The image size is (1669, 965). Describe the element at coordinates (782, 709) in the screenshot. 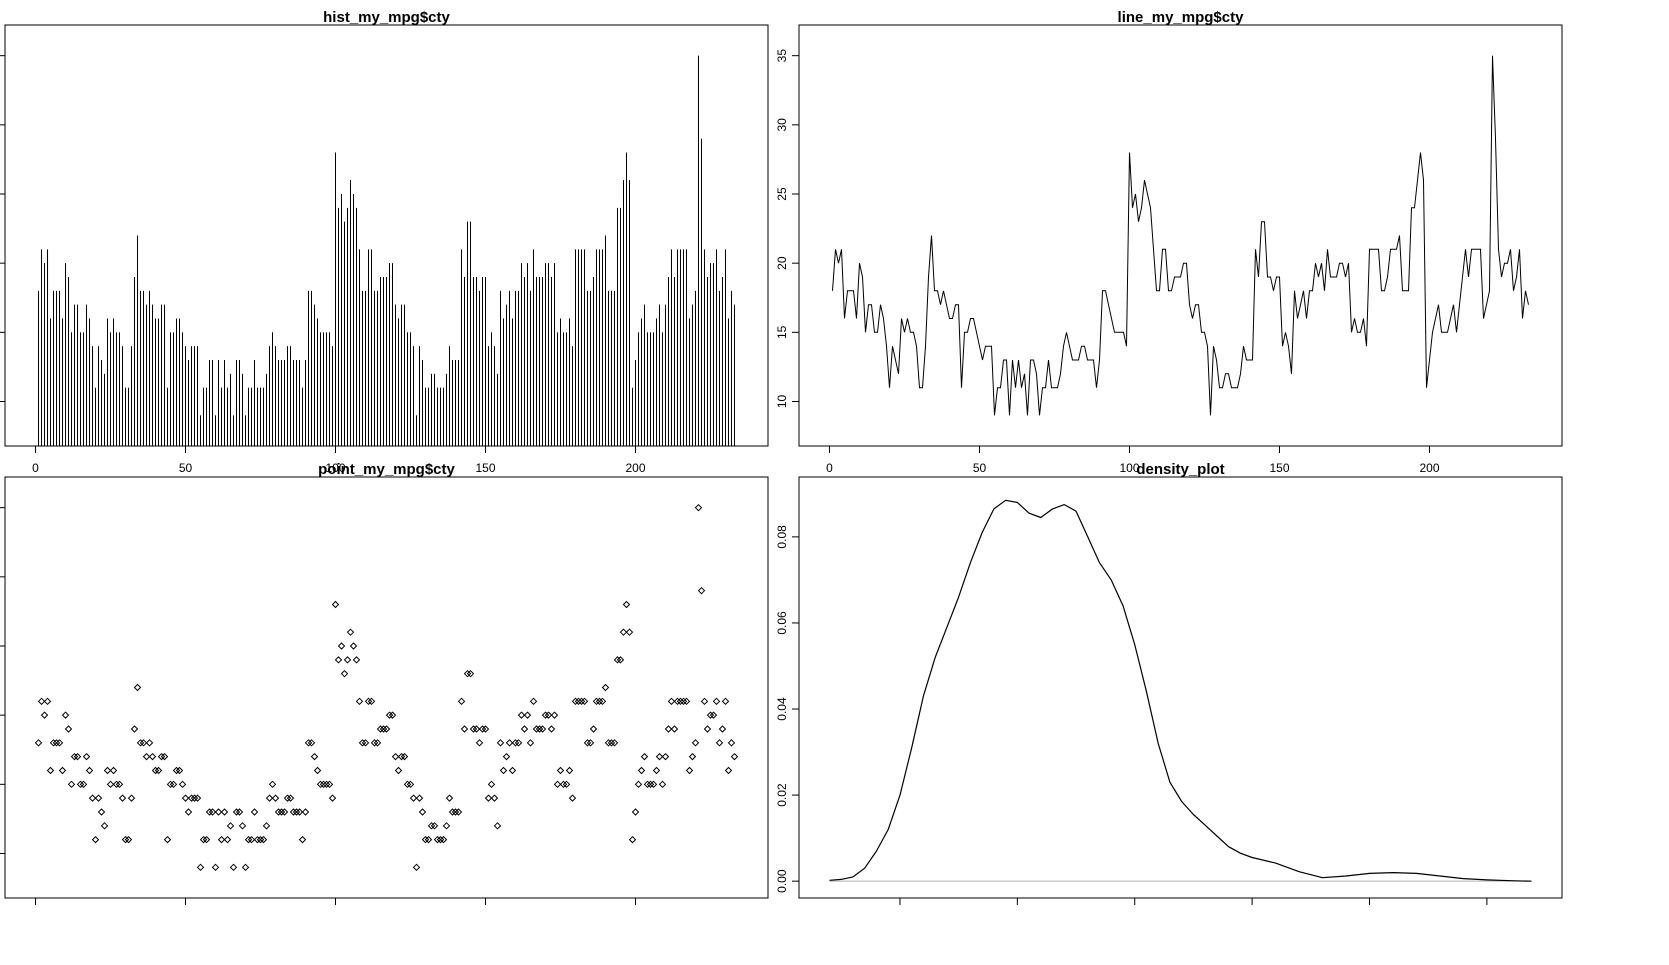

I see `density-y-tick-label: 0.04` at that location.